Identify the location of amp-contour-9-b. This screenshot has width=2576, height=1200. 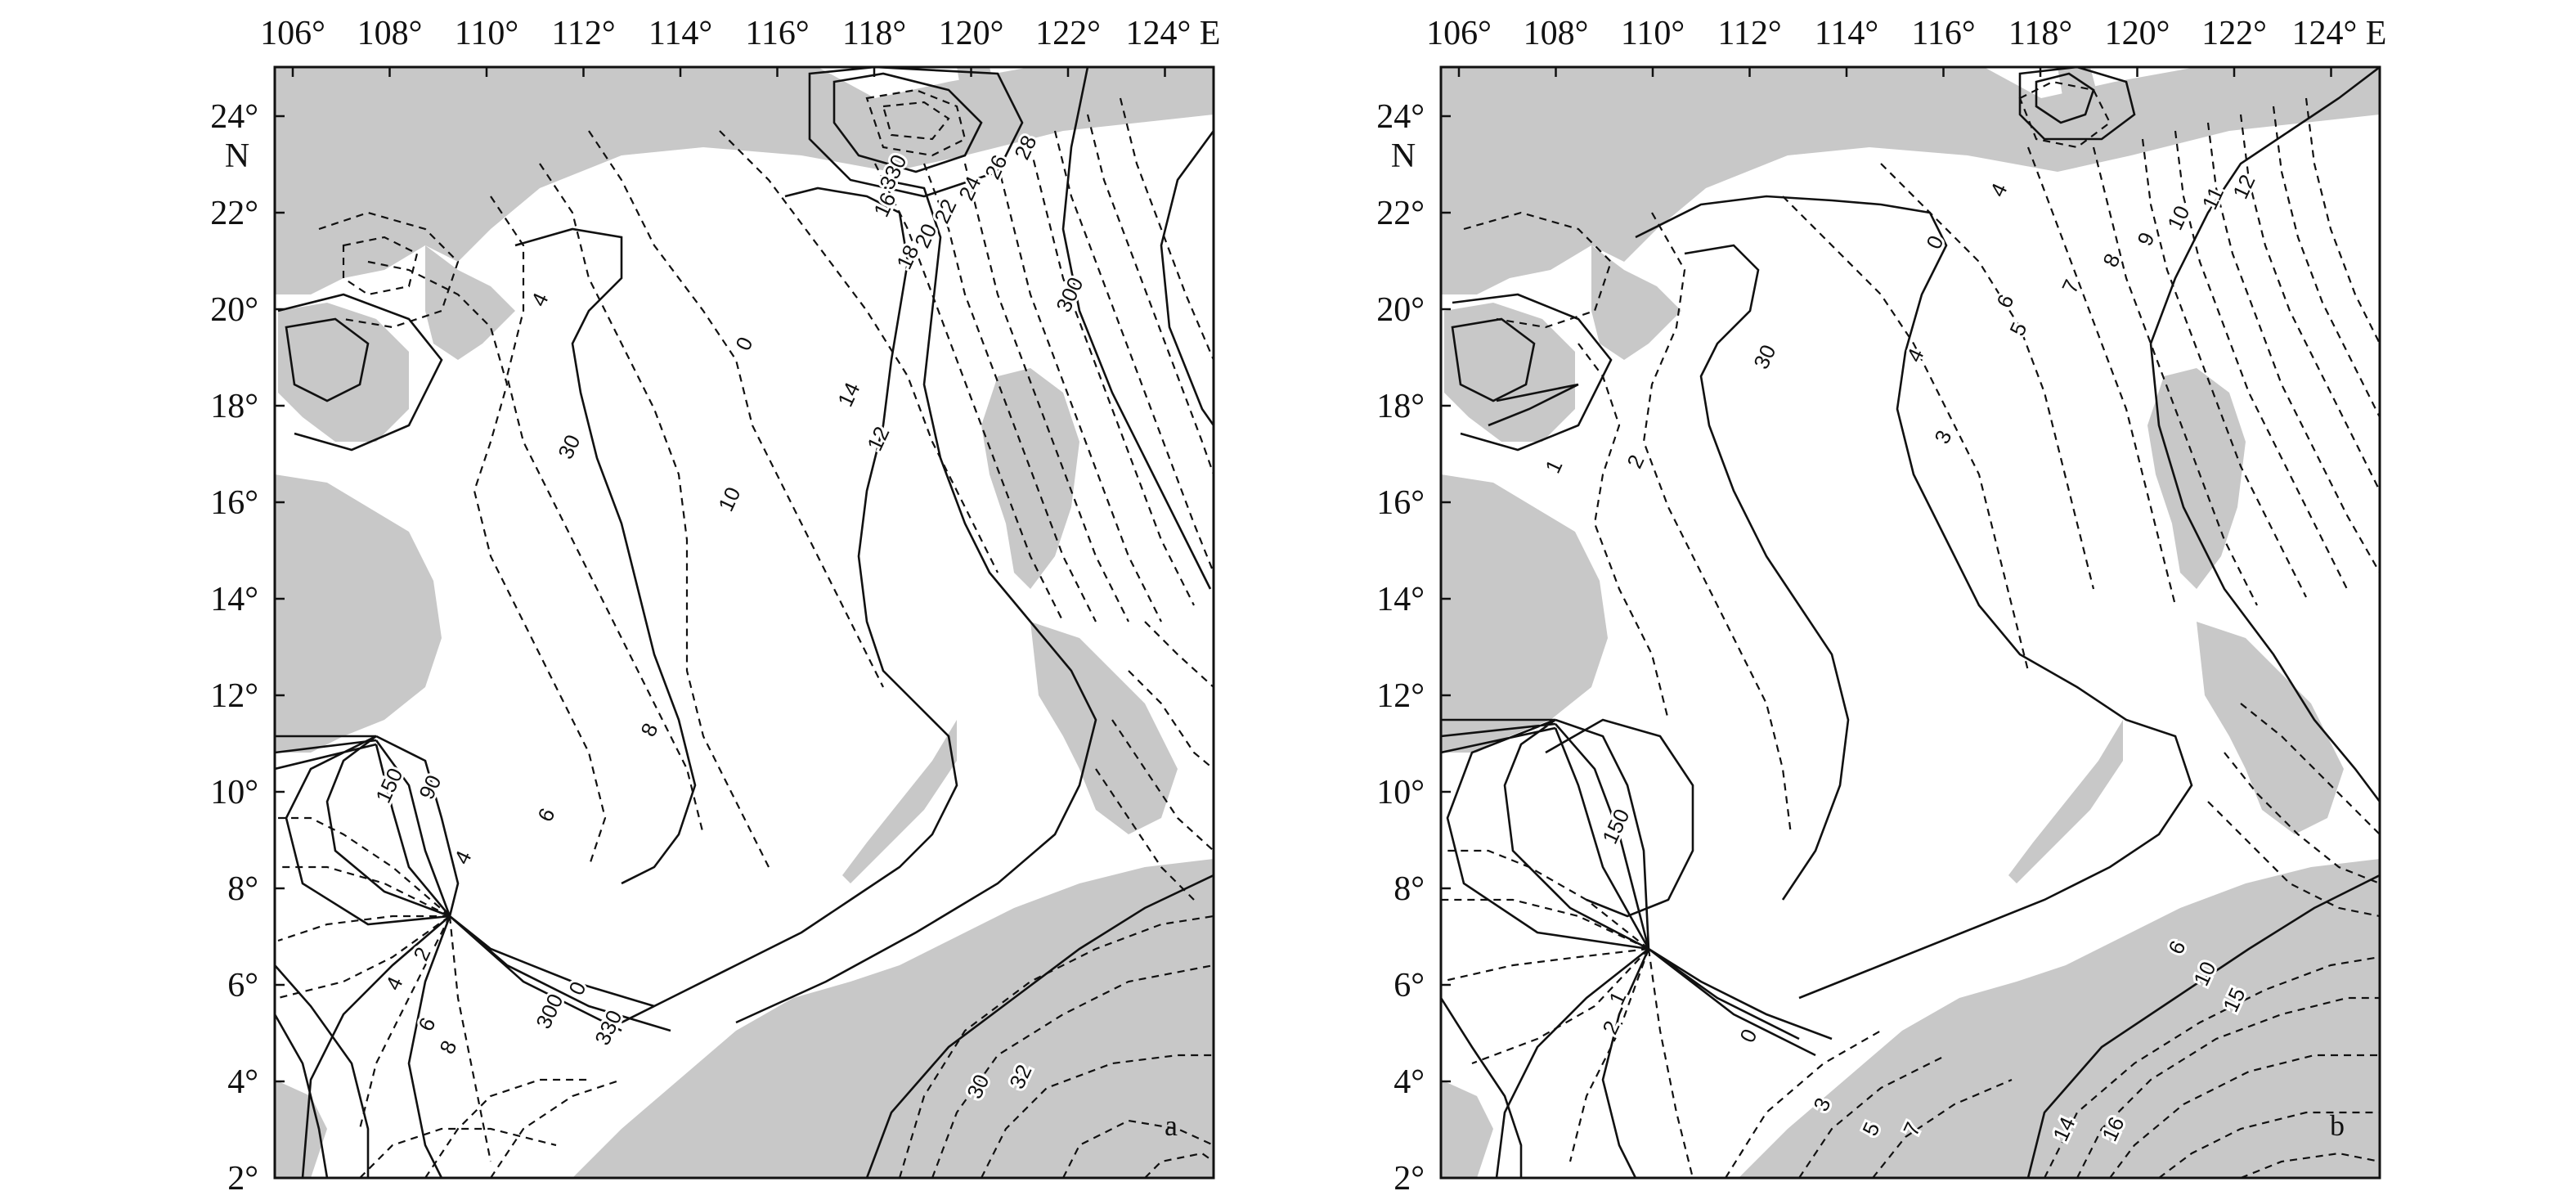
(2293, 347).